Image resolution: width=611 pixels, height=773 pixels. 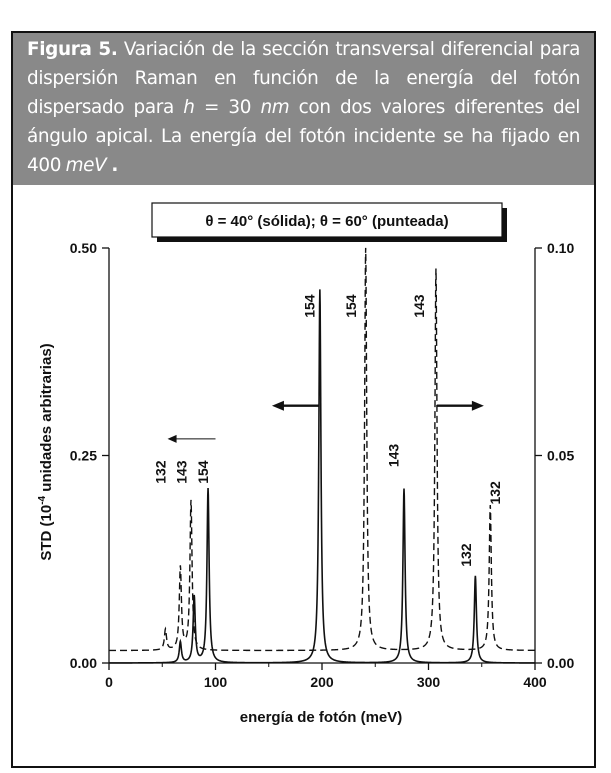 I want to click on x-tick-label: 300, so click(x=429, y=682).